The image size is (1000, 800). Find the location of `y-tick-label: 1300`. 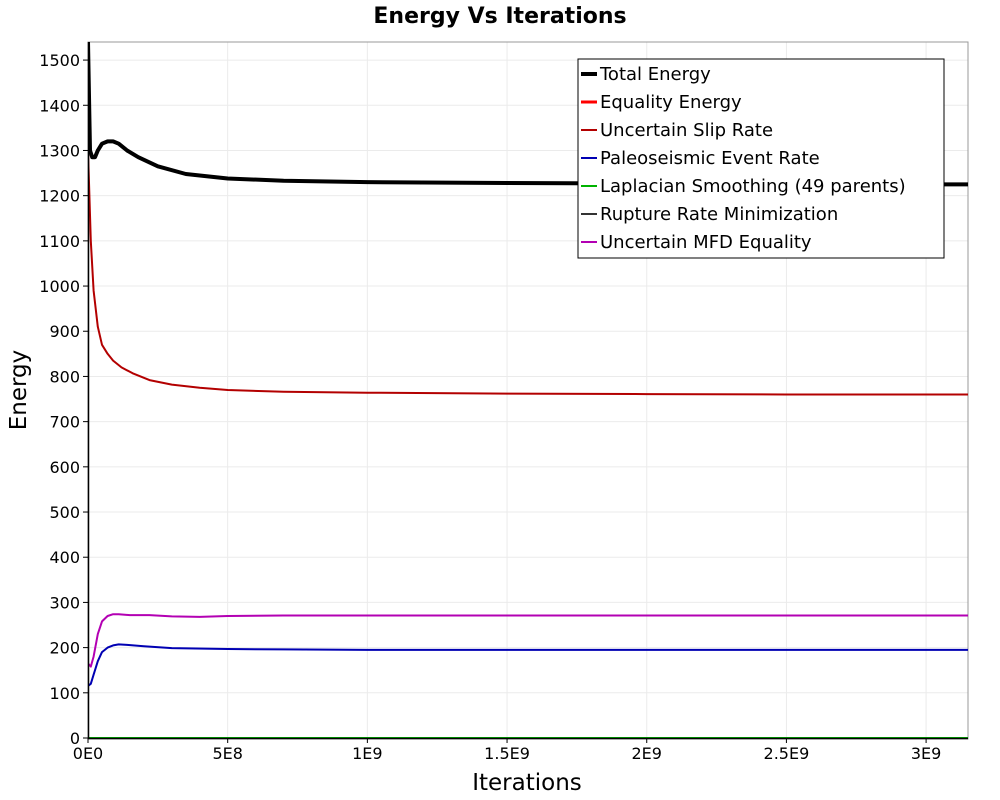

y-tick-label: 1300 is located at coordinates (59, 150).